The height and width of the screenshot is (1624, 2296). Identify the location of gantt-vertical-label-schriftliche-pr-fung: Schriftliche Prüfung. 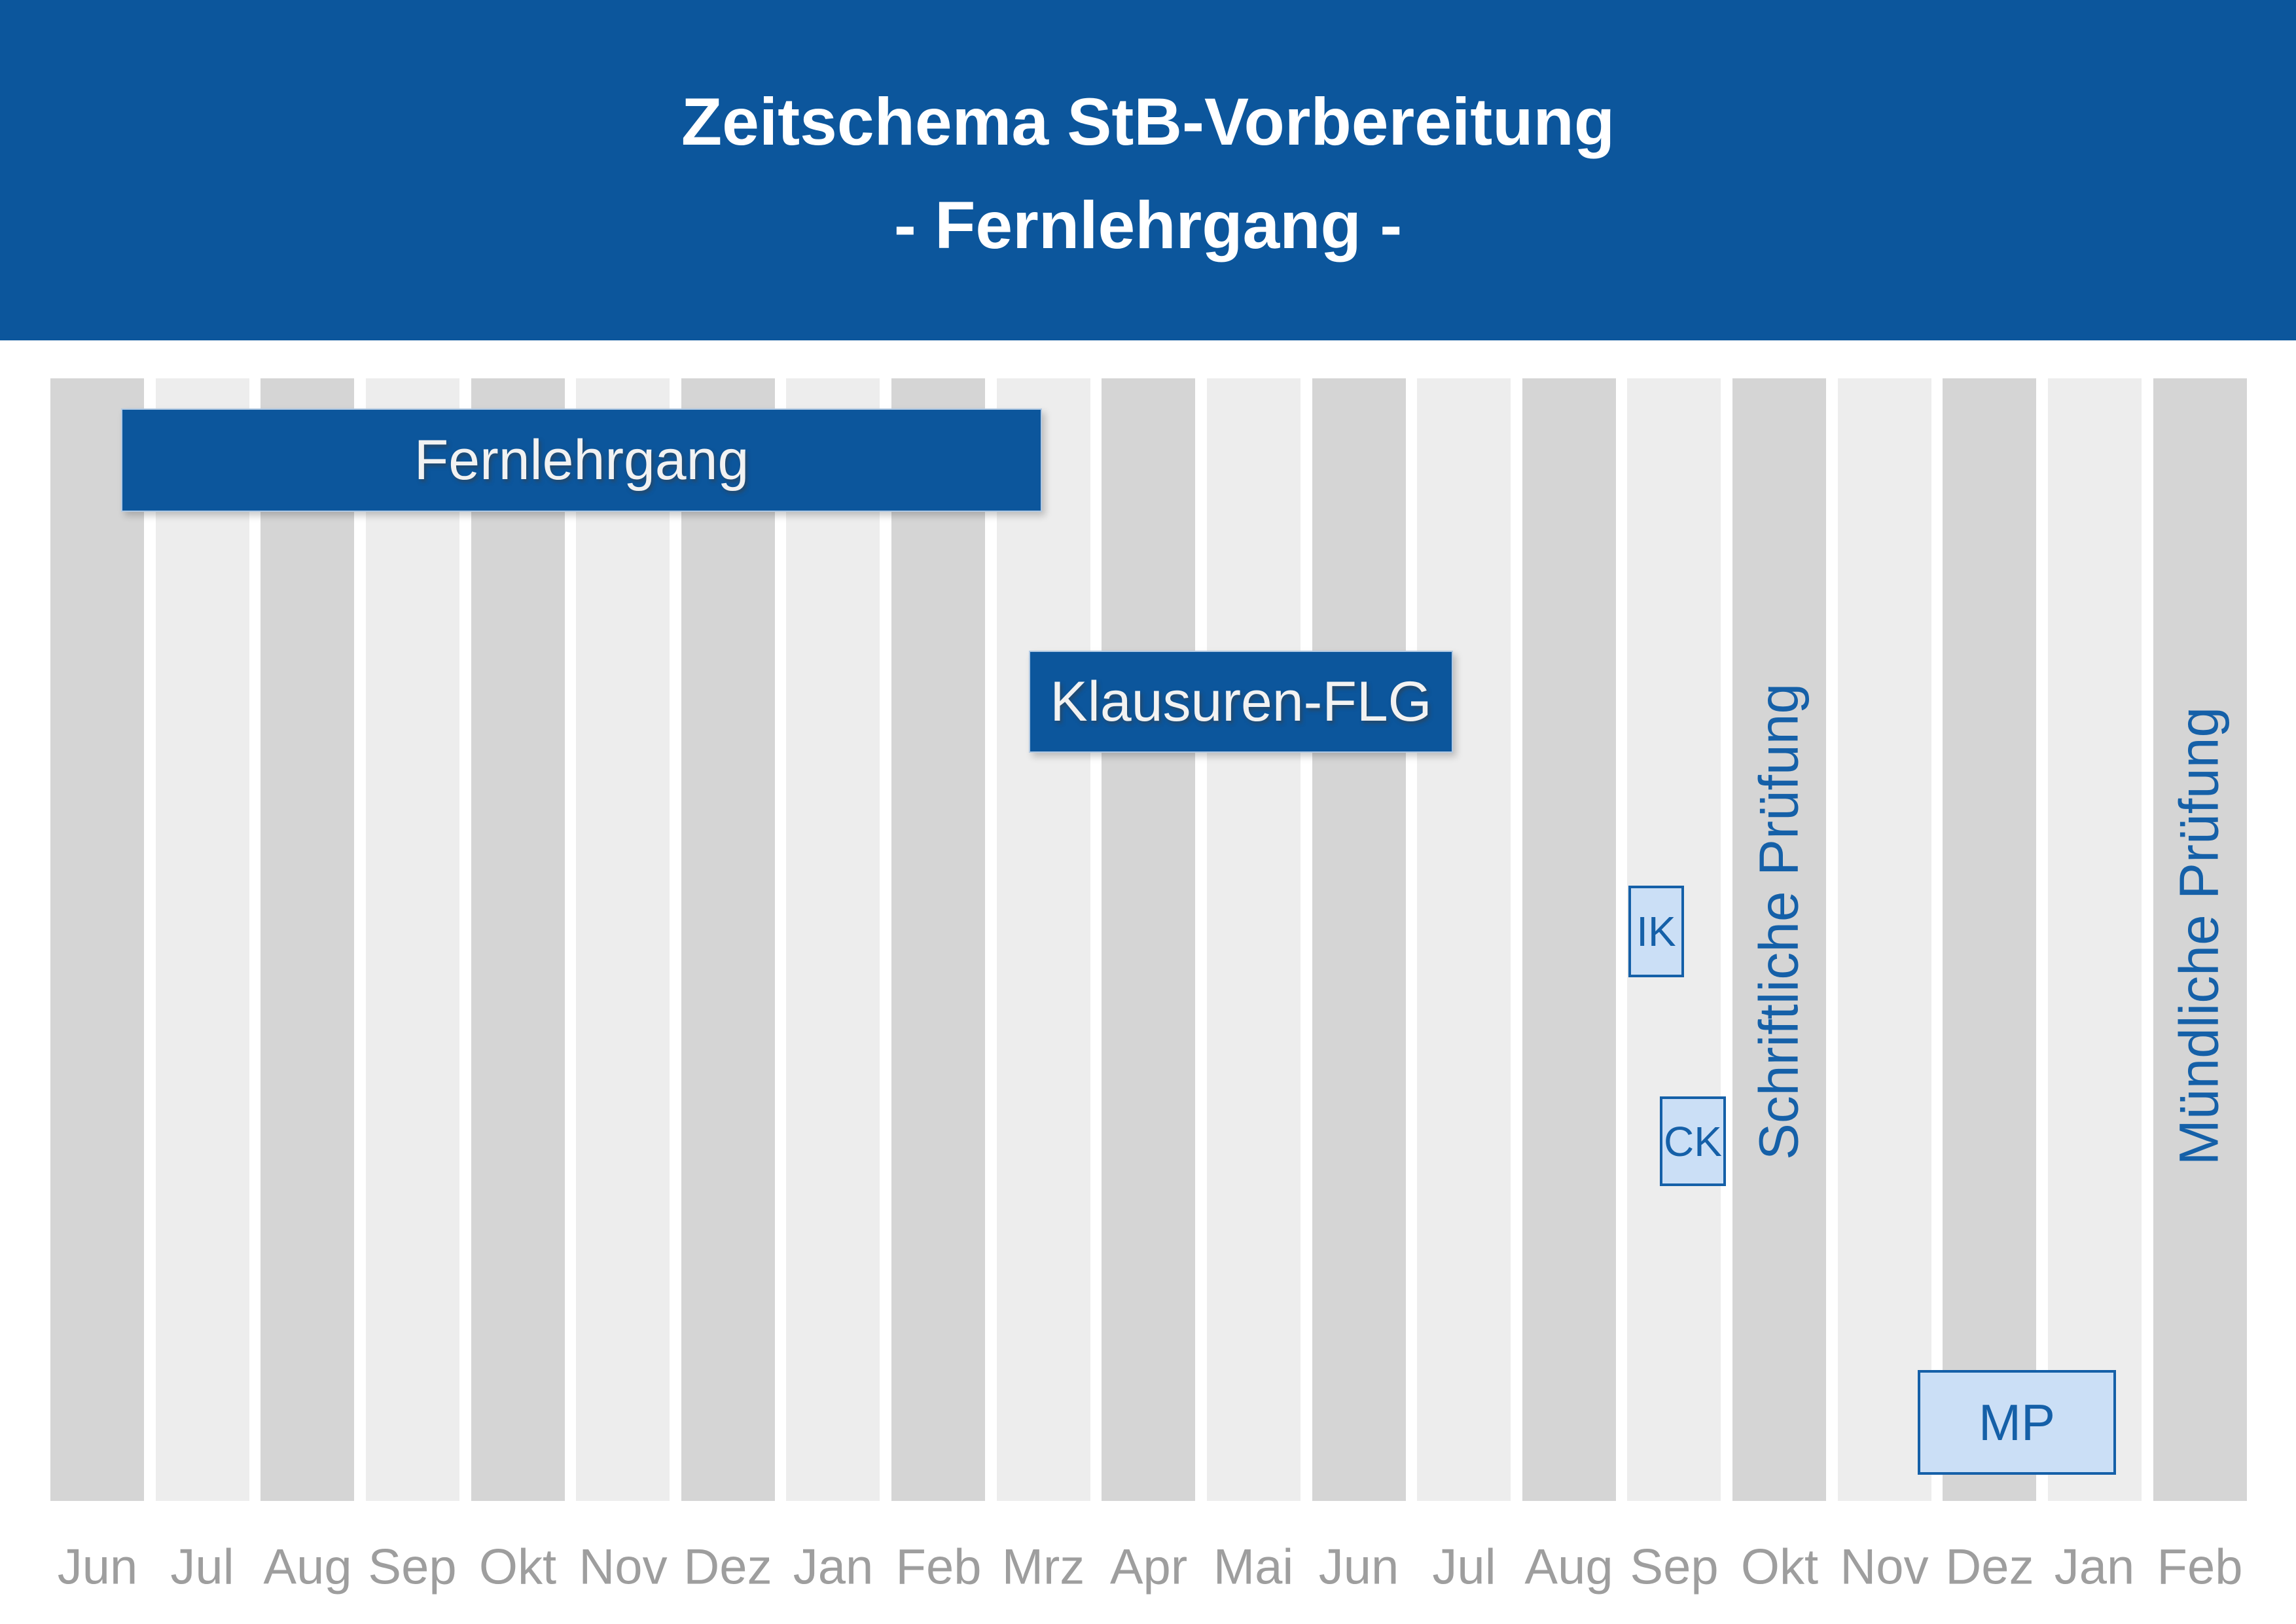
(1779, 922).